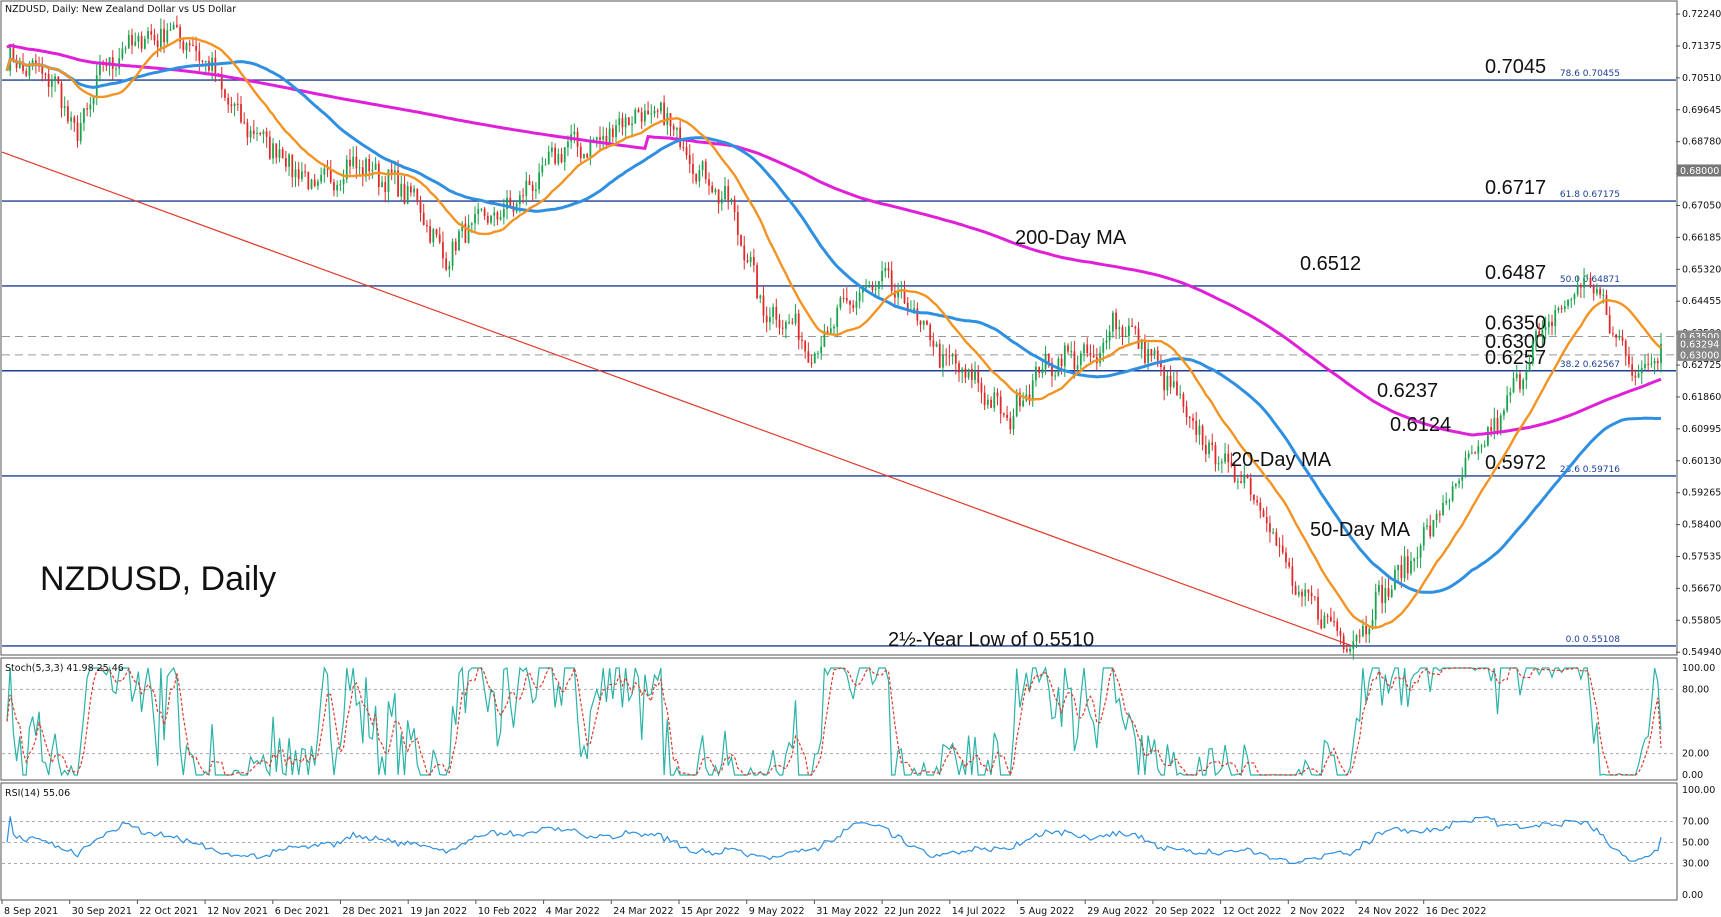  Describe the element at coordinates (710, 911) in the screenshot. I see `x-tick-label: 15 Apr 2022` at that location.